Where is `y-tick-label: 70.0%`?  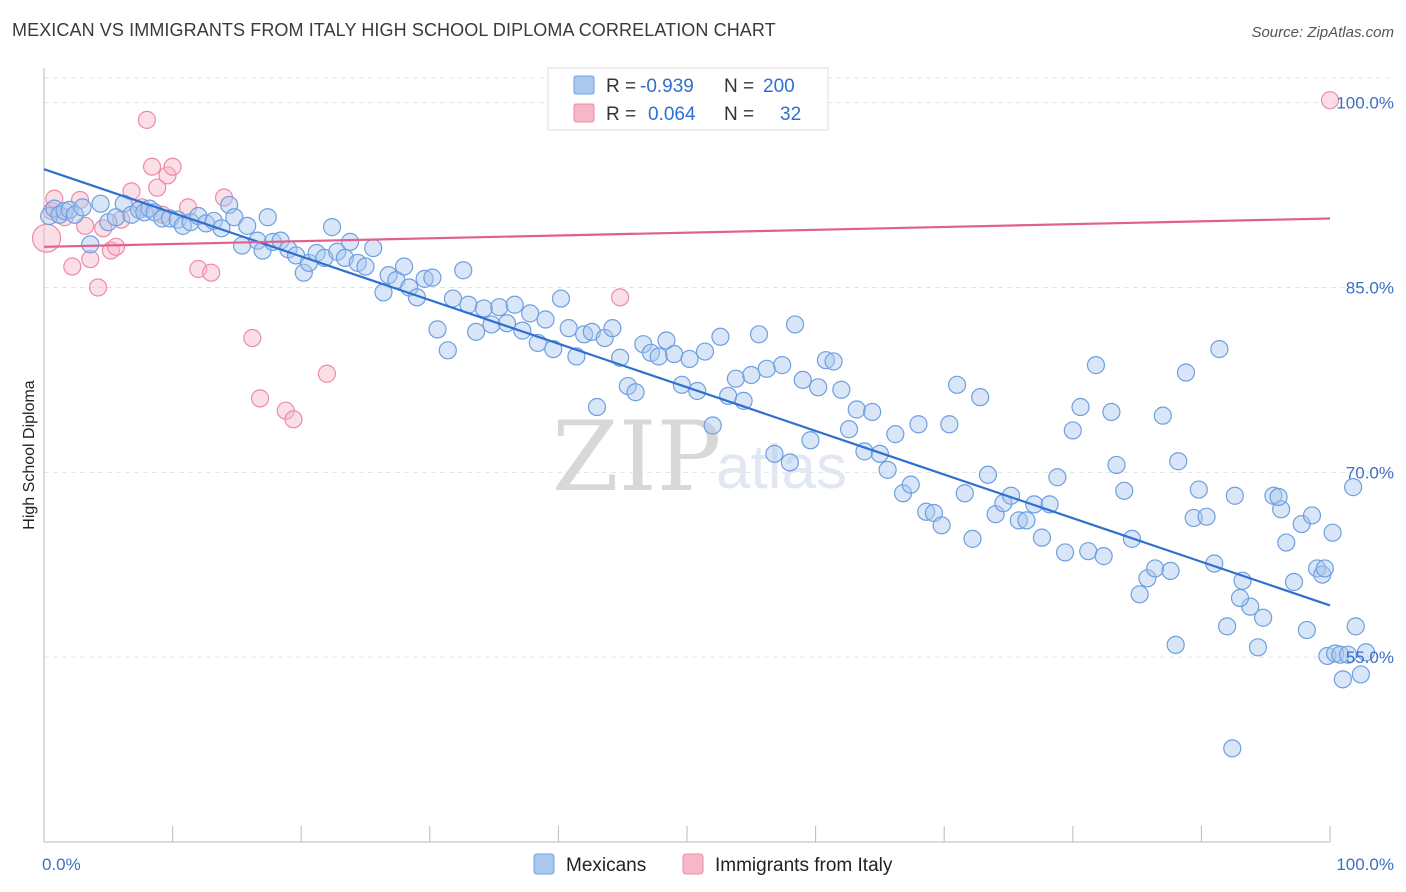 y-tick-label: 70.0% is located at coordinates (1370, 472).